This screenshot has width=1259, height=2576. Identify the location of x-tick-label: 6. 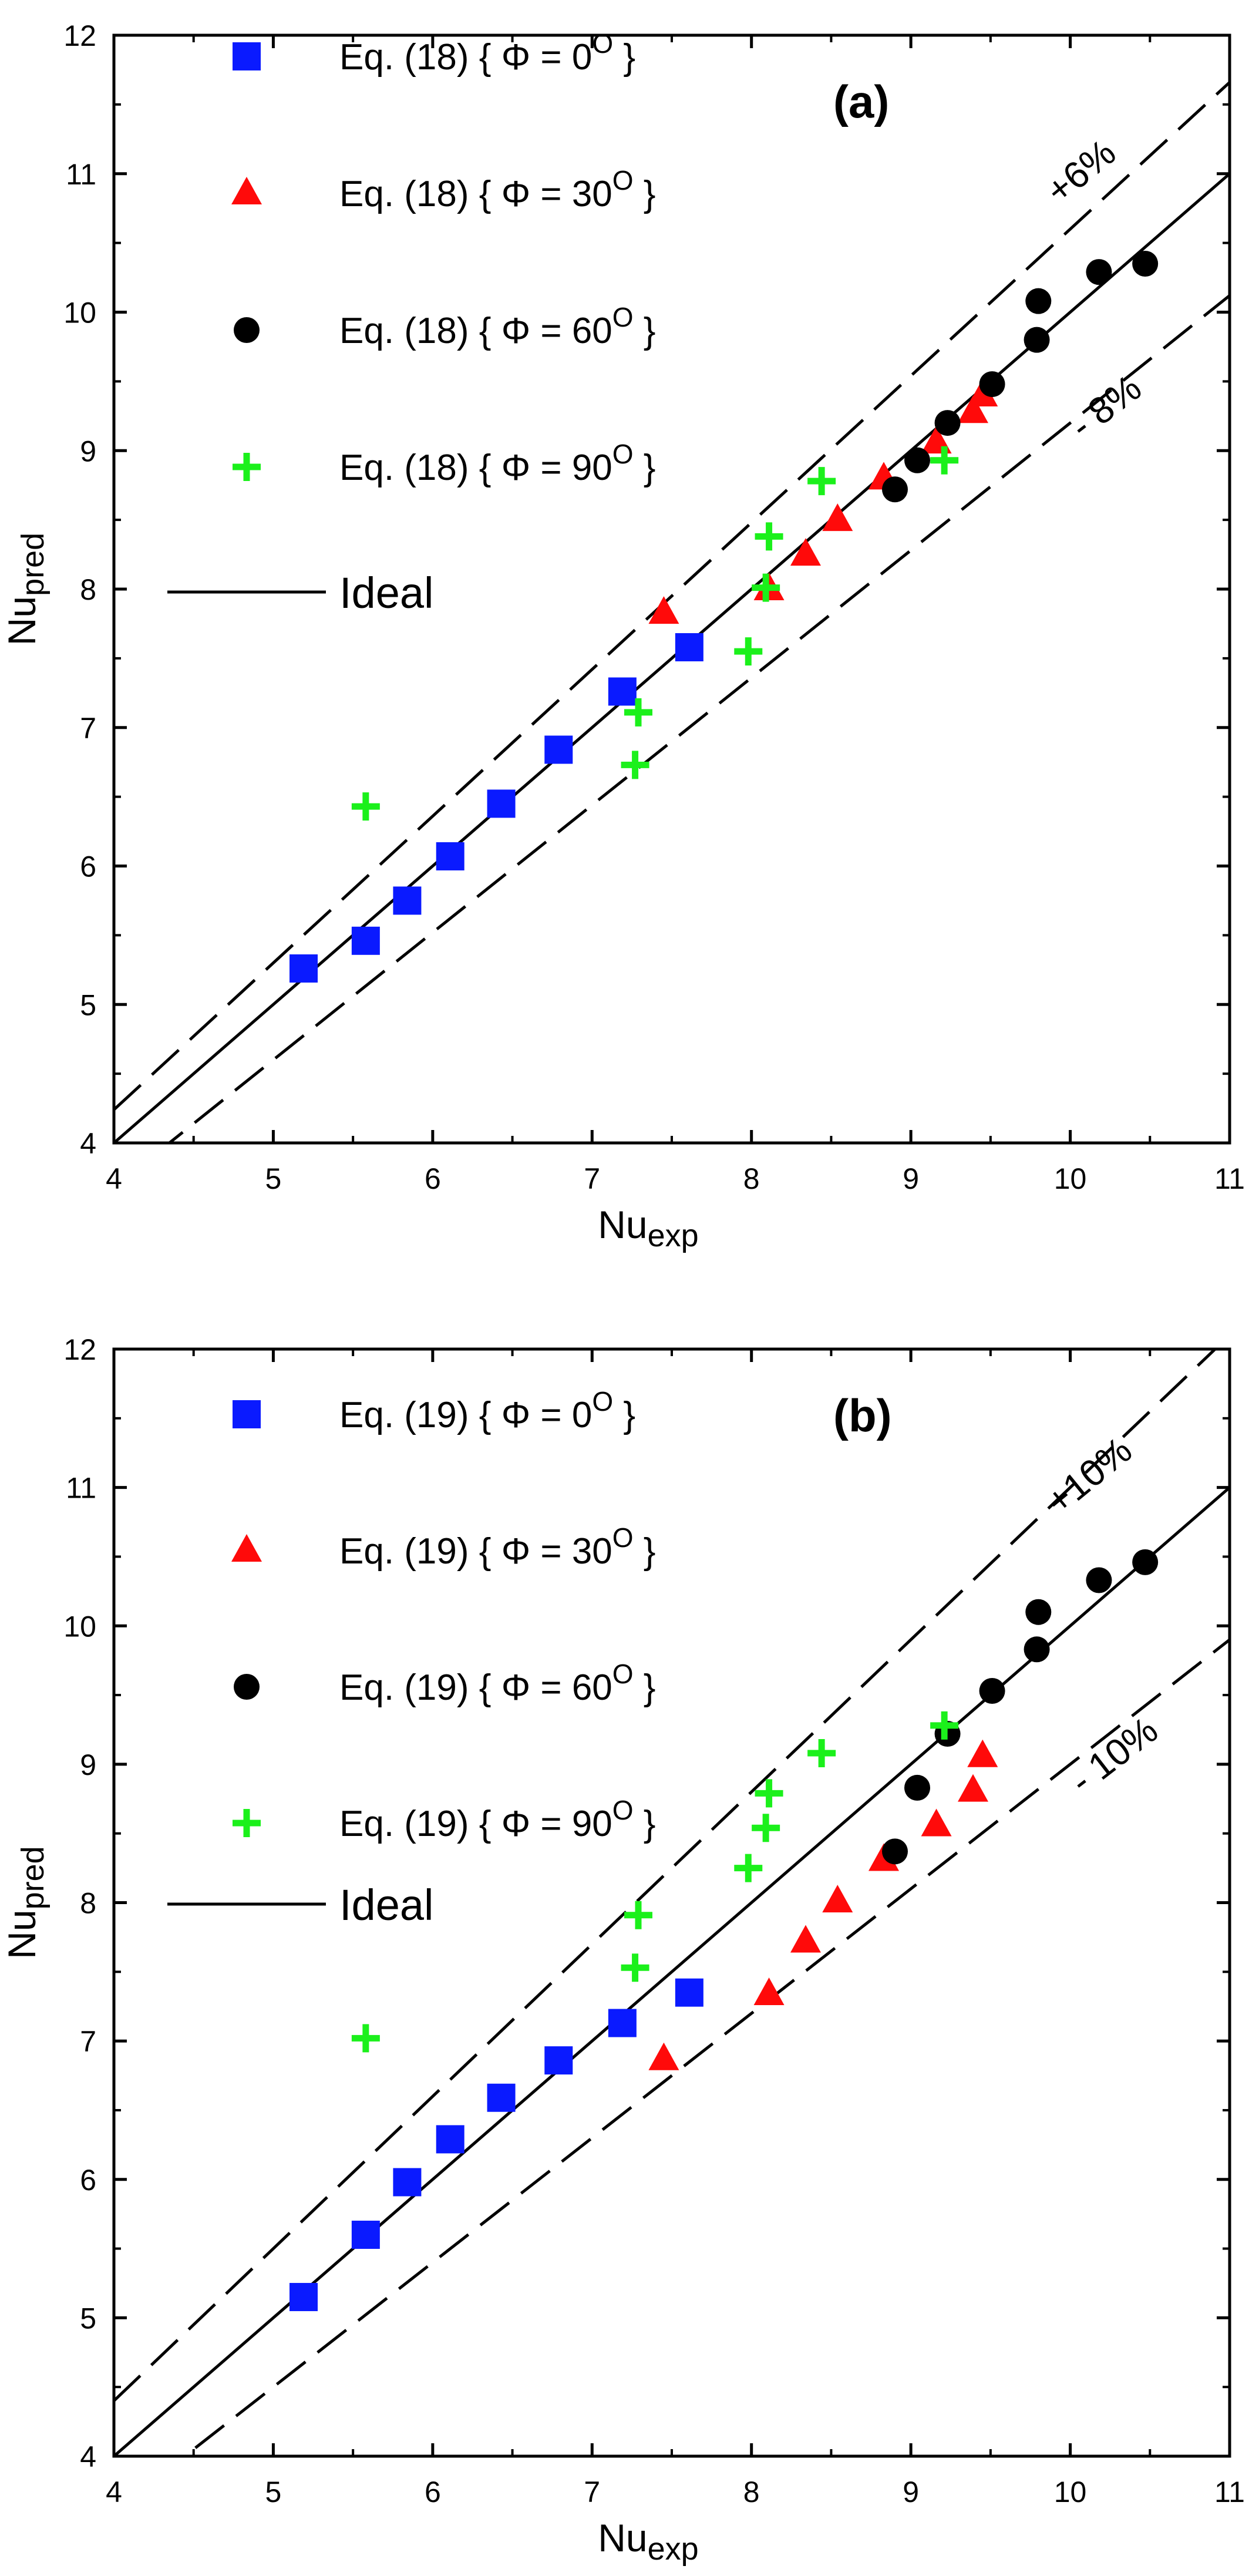
(433, 1178).